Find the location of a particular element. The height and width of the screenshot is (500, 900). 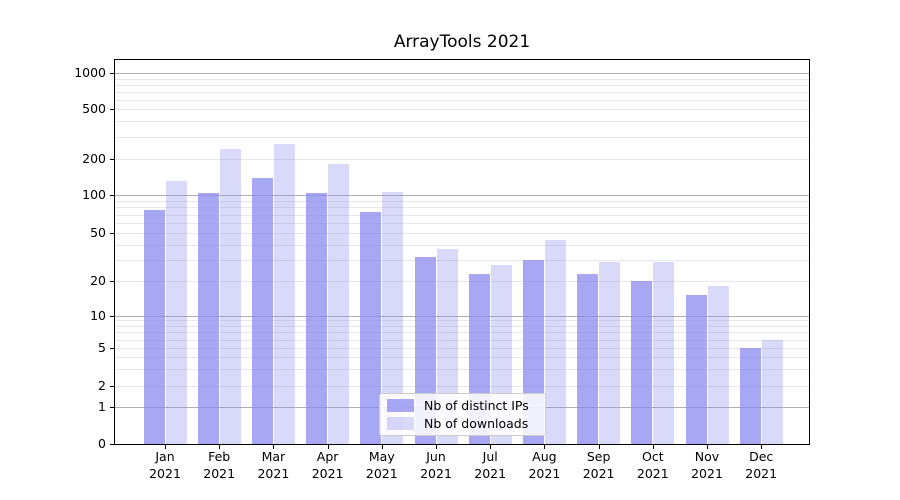

legend-entry-distinct-ips: Nb of distinct IPs is located at coordinates (462, 405).